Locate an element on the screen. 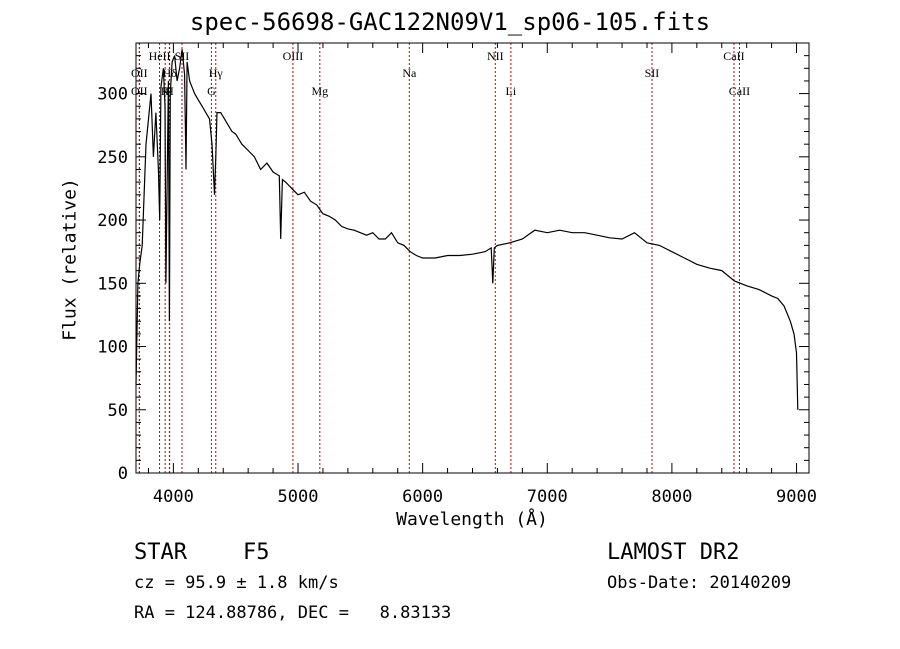 This screenshot has height=649, width=900. line-label-1: OII is located at coordinates (139, 91).